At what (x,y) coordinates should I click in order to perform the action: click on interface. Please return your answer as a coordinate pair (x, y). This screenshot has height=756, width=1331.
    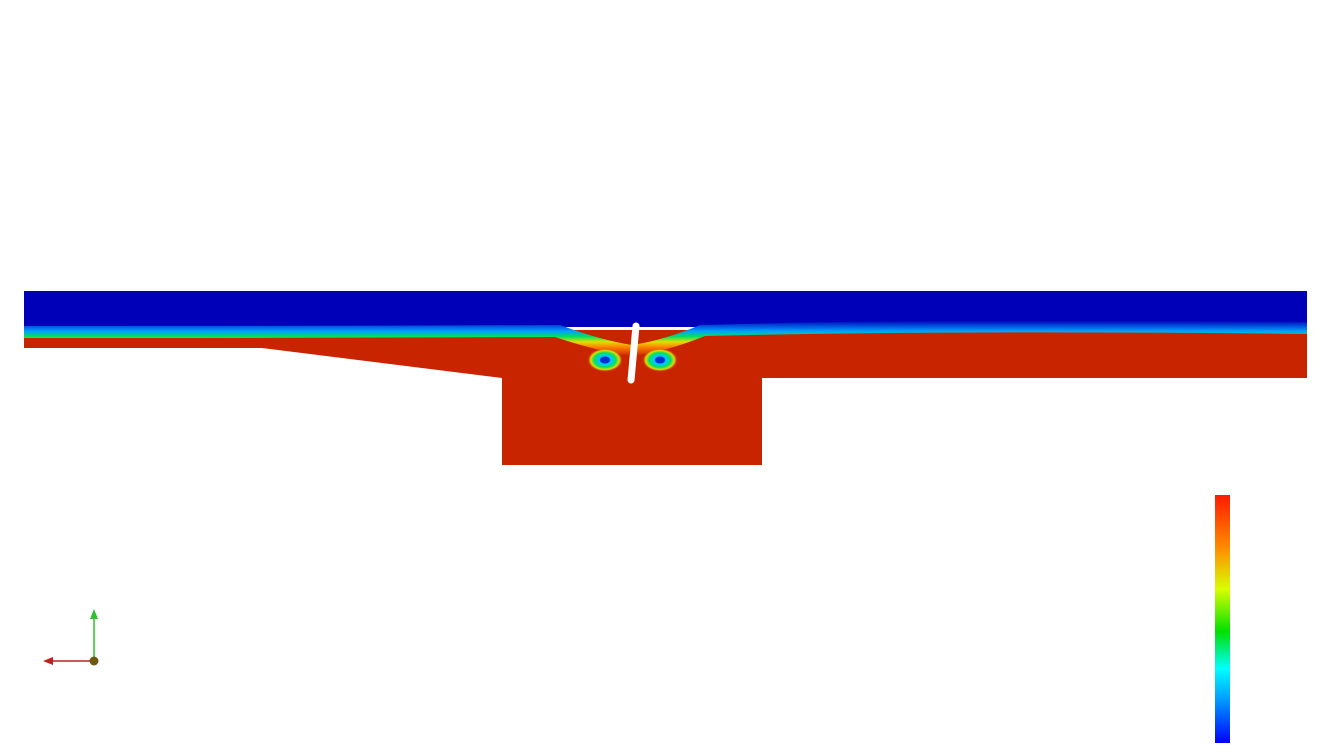
    Looking at the image, I should click on (665, 338).